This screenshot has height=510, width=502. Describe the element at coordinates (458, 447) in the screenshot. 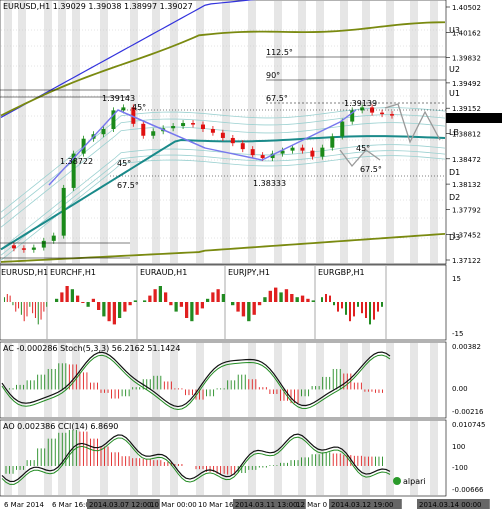

I see `ao-tick-label: 100` at that location.